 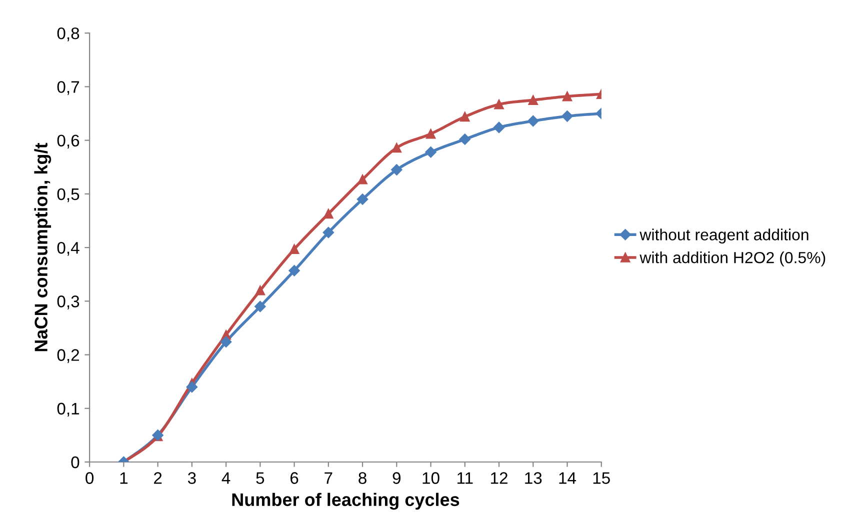 What do you see at coordinates (396, 478) in the screenshot?
I see `x-tick-label: 9` at bounding box center [396, 478].